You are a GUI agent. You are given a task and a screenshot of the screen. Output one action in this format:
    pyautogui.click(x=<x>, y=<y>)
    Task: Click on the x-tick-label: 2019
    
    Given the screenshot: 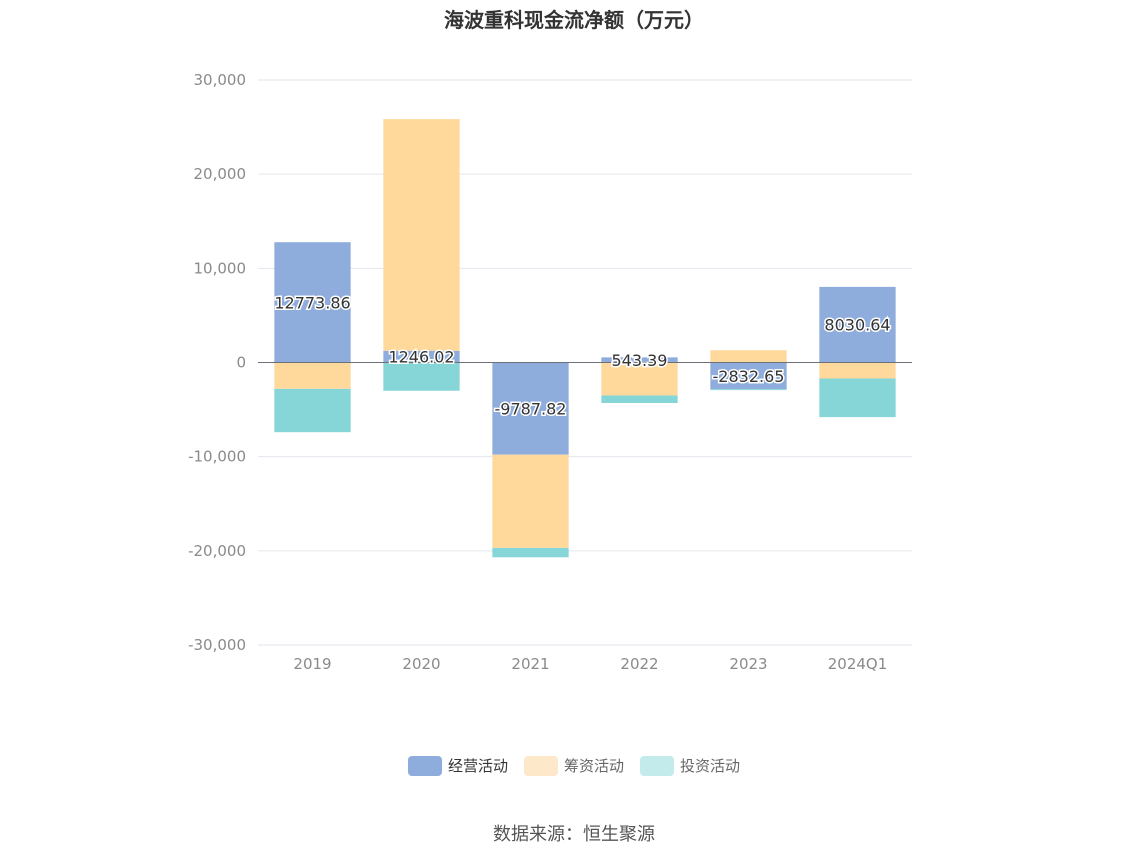 What is the action you would take?
    pyautogui.click(x=312, y=664)
    